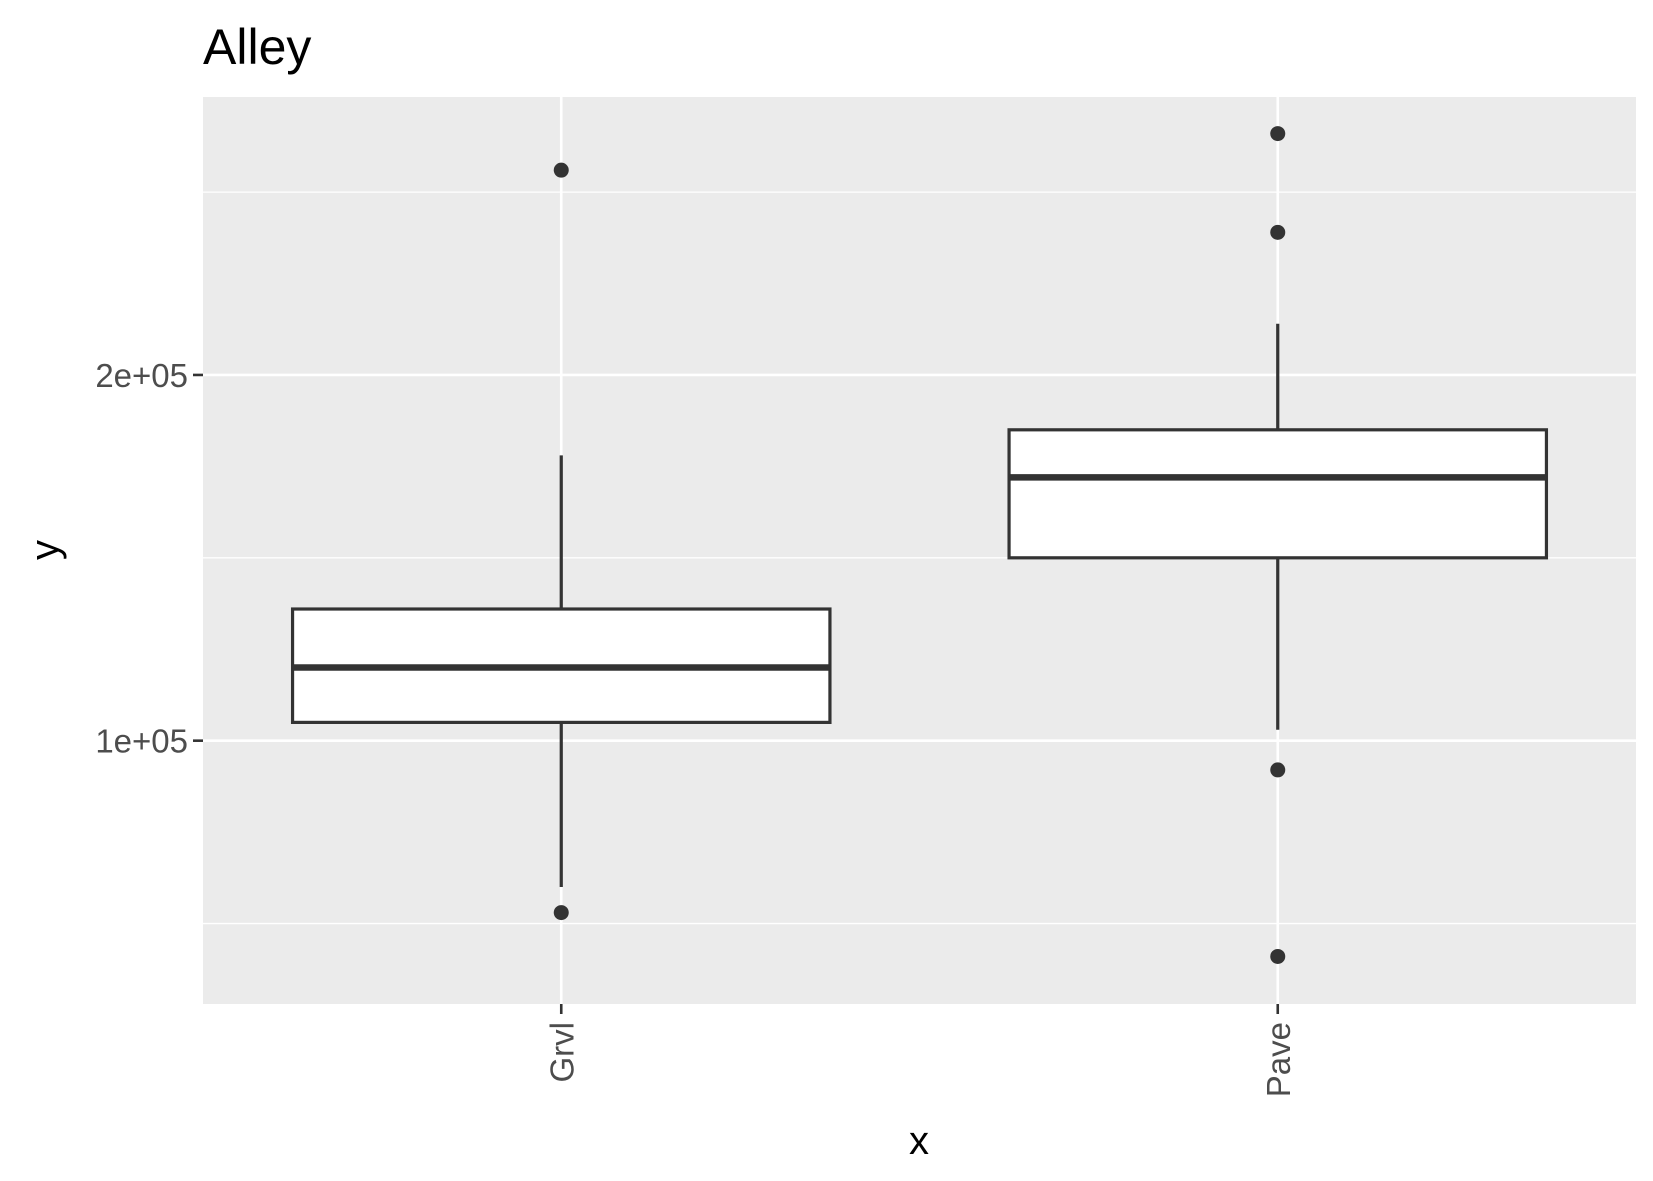 This screenshot has width=1653, height=1181. What do you see at coordinates (1278, 494) in the screenshot?
I see `iqr-box` at bounding box center [1278, 494].